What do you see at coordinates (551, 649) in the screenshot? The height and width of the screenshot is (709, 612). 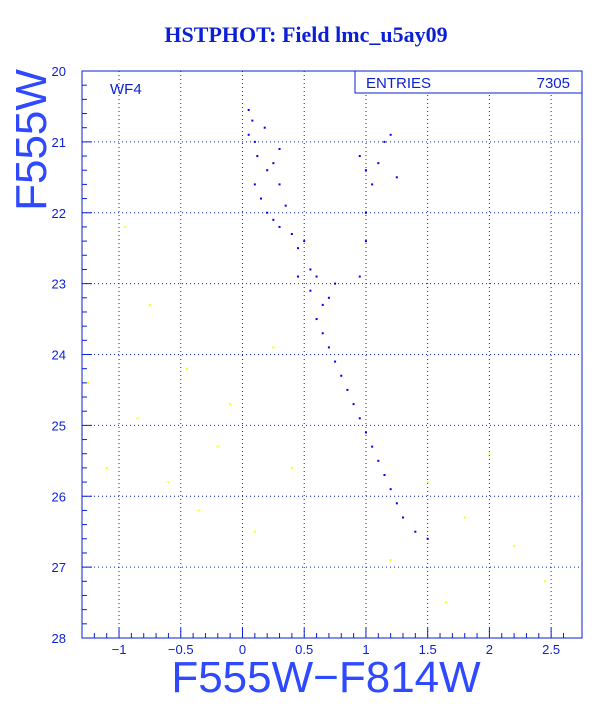 I see `x-tick-label: 2.5` at bounding box center [551, 649].